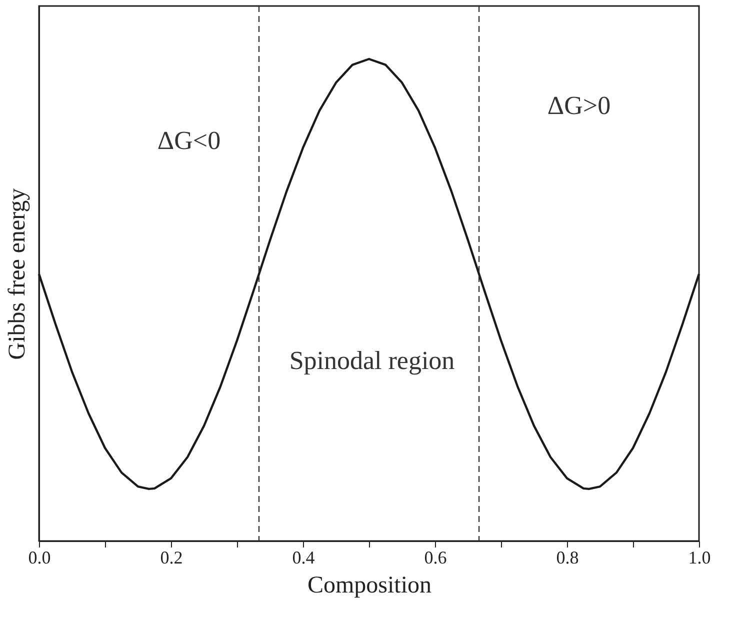 Image resolution: width=742 pixels, height=627 pixels. What do you see at coordinates (699, 558) in the screenshot?
I see `x-tick-label: 1.0` at bounding box center [699, 558].